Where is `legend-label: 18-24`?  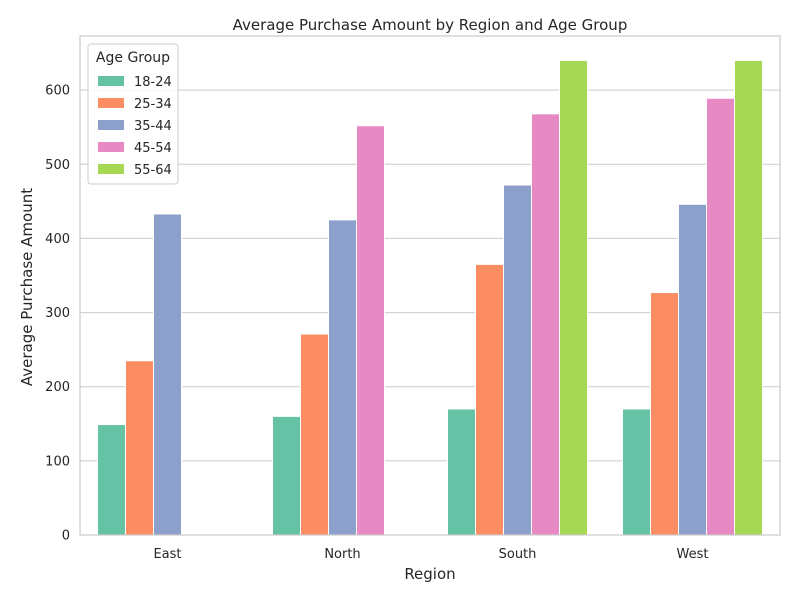
legend-label: 18-24 is located at coordinates (153, 82).